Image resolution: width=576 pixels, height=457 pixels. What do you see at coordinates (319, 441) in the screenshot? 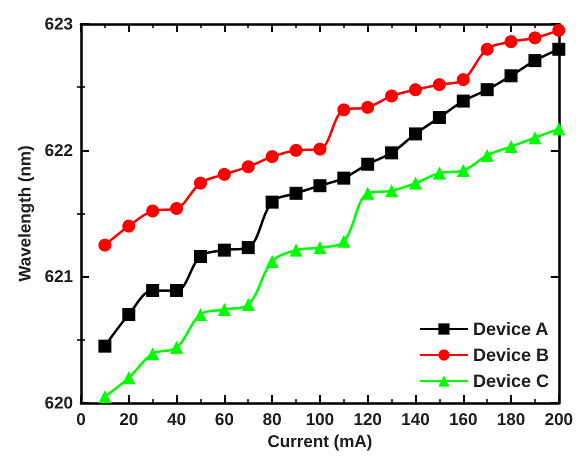
I see `x-axis-title: Current (mA)` at bounding box center [319, 441].